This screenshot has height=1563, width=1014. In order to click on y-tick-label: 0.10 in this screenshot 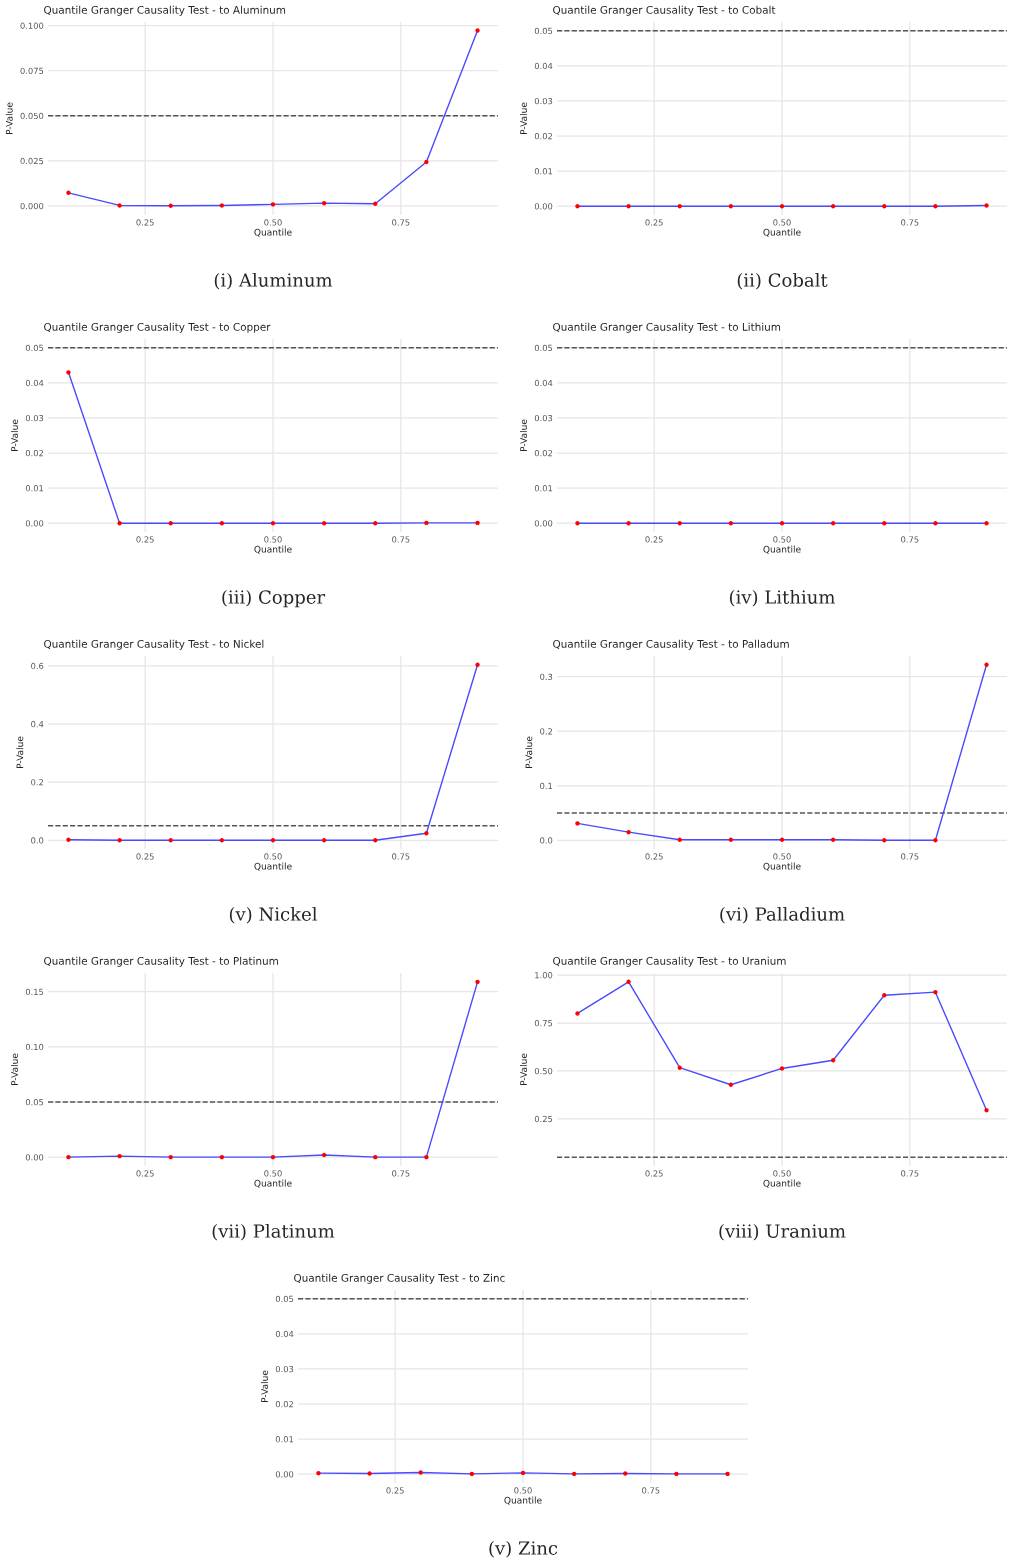, I will do `click(34, 1047)`.